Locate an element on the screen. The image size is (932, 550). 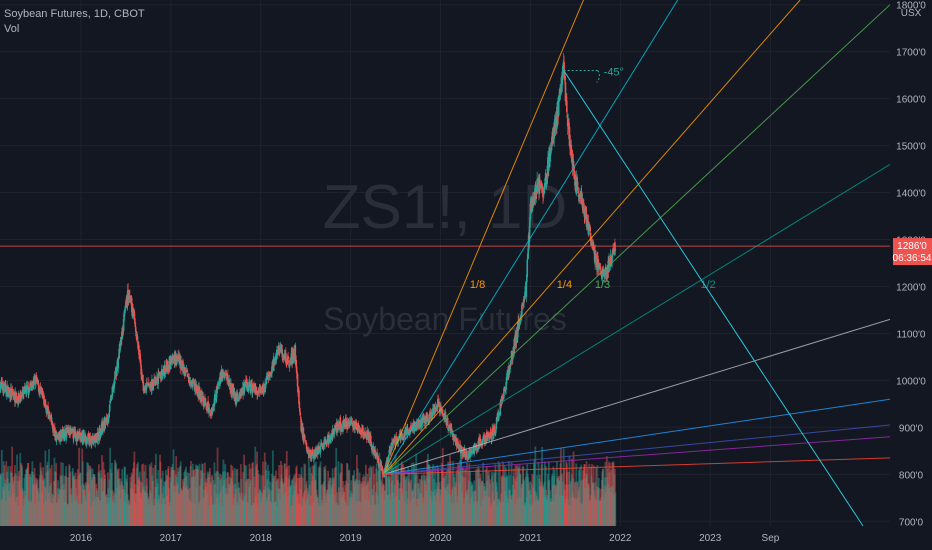
x-tick-label: 2018 is located at coordinates (261, 538).